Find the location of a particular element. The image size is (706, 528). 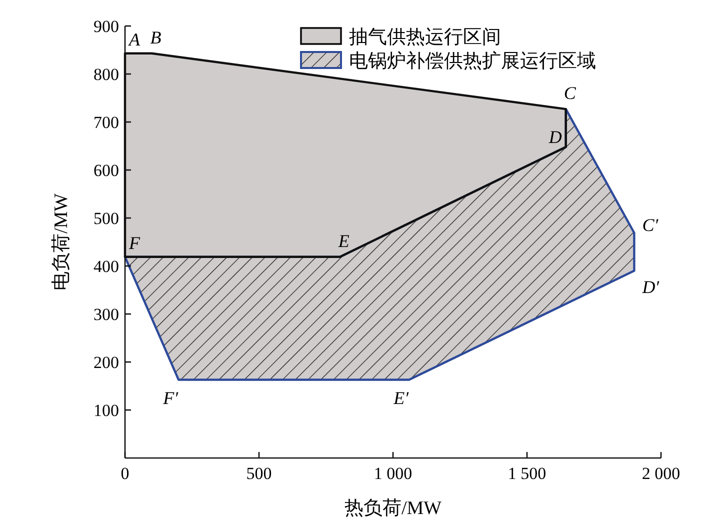

x-tick-label: 2 000 is located at coordinates (661, 473).